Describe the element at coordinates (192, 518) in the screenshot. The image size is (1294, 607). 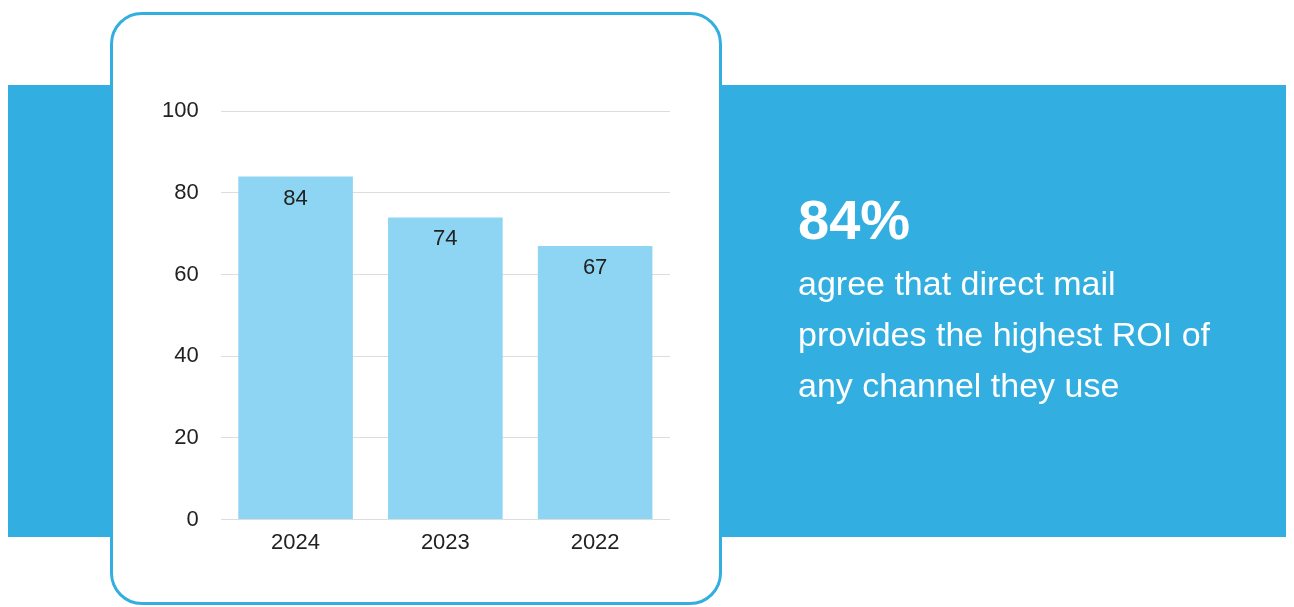
I see `y-tick-label: 0` at that location.